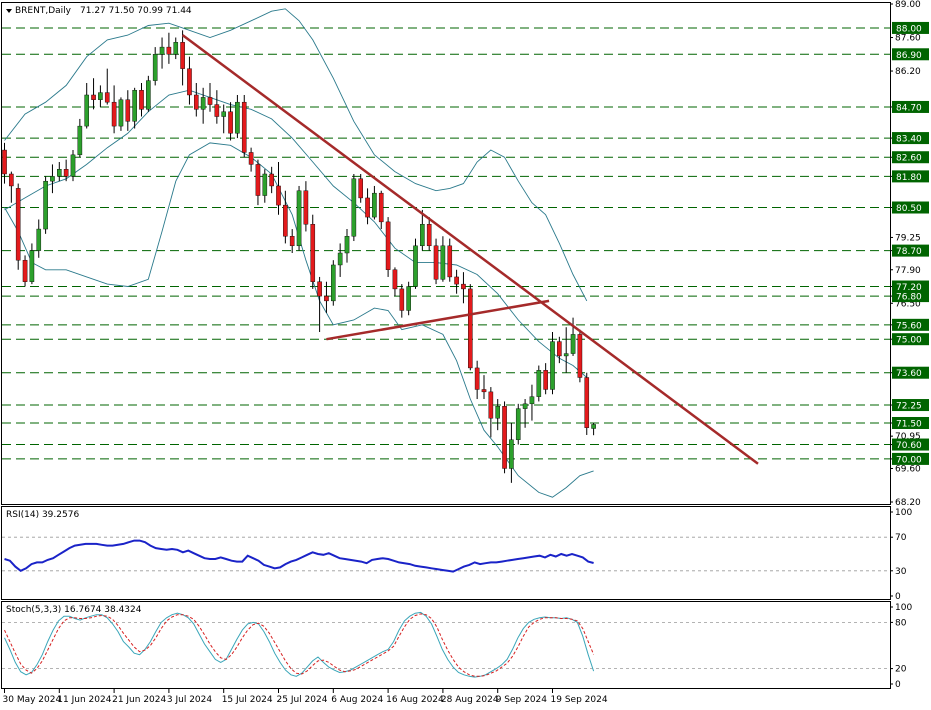  What do you see at coordinates (908, 304) in the screenshot?
I see `price-tick-label: 76.50` at bounding box center [908, 304].